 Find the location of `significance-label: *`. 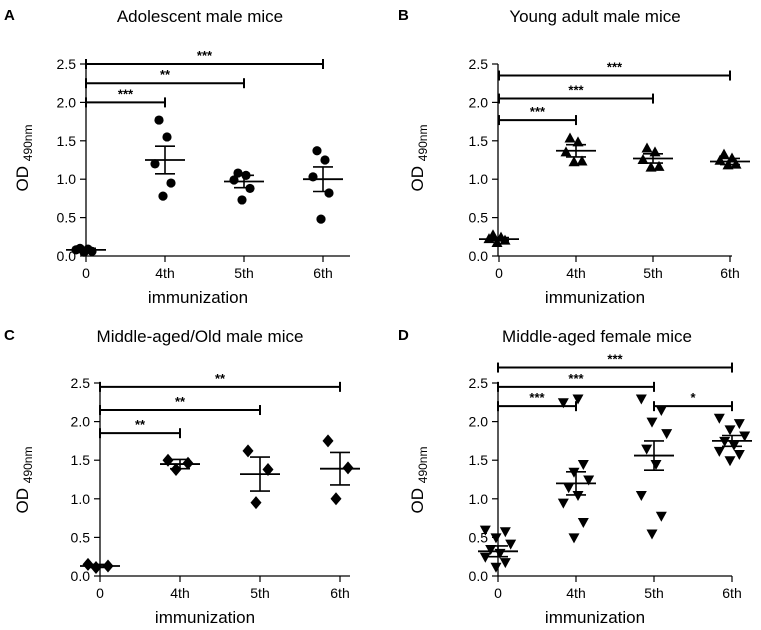

significance-label: * is located at coordinates (693, 397).